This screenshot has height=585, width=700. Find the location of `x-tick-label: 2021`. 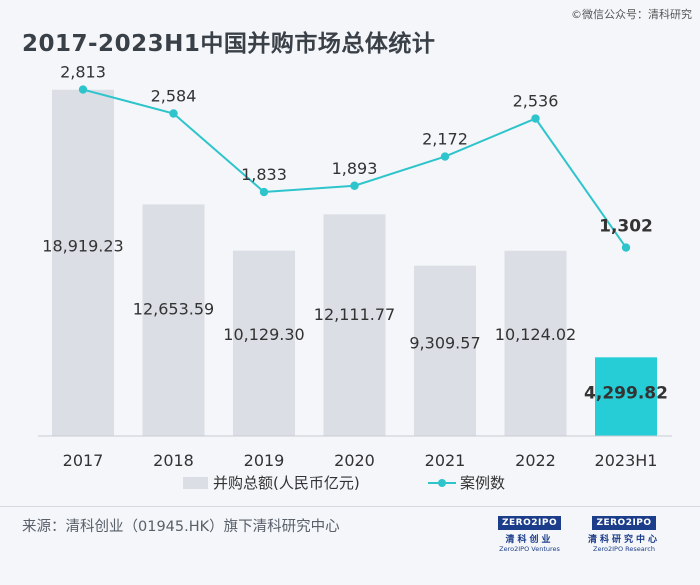

x-tick-label: 2021 is located at coordinates (445, 460).